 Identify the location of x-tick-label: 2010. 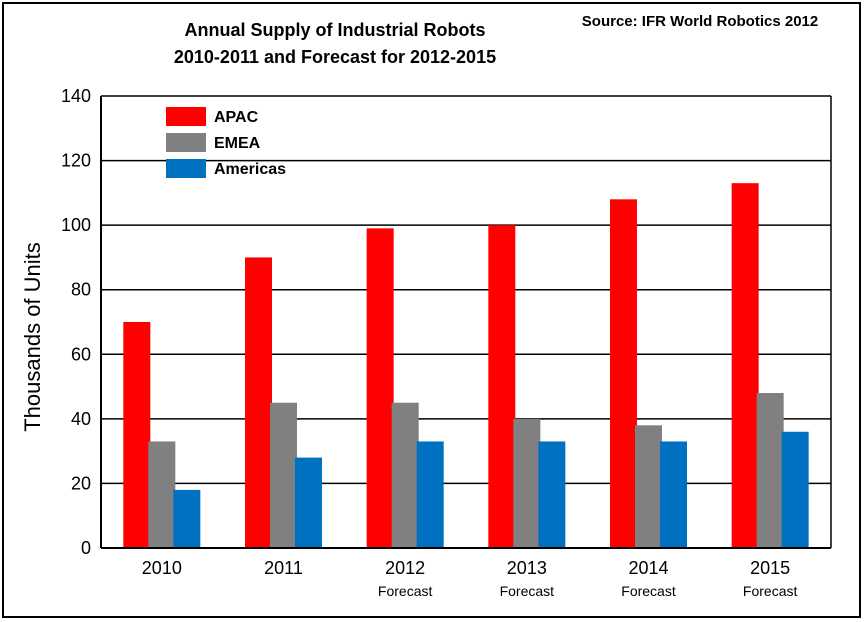
(162, 568).